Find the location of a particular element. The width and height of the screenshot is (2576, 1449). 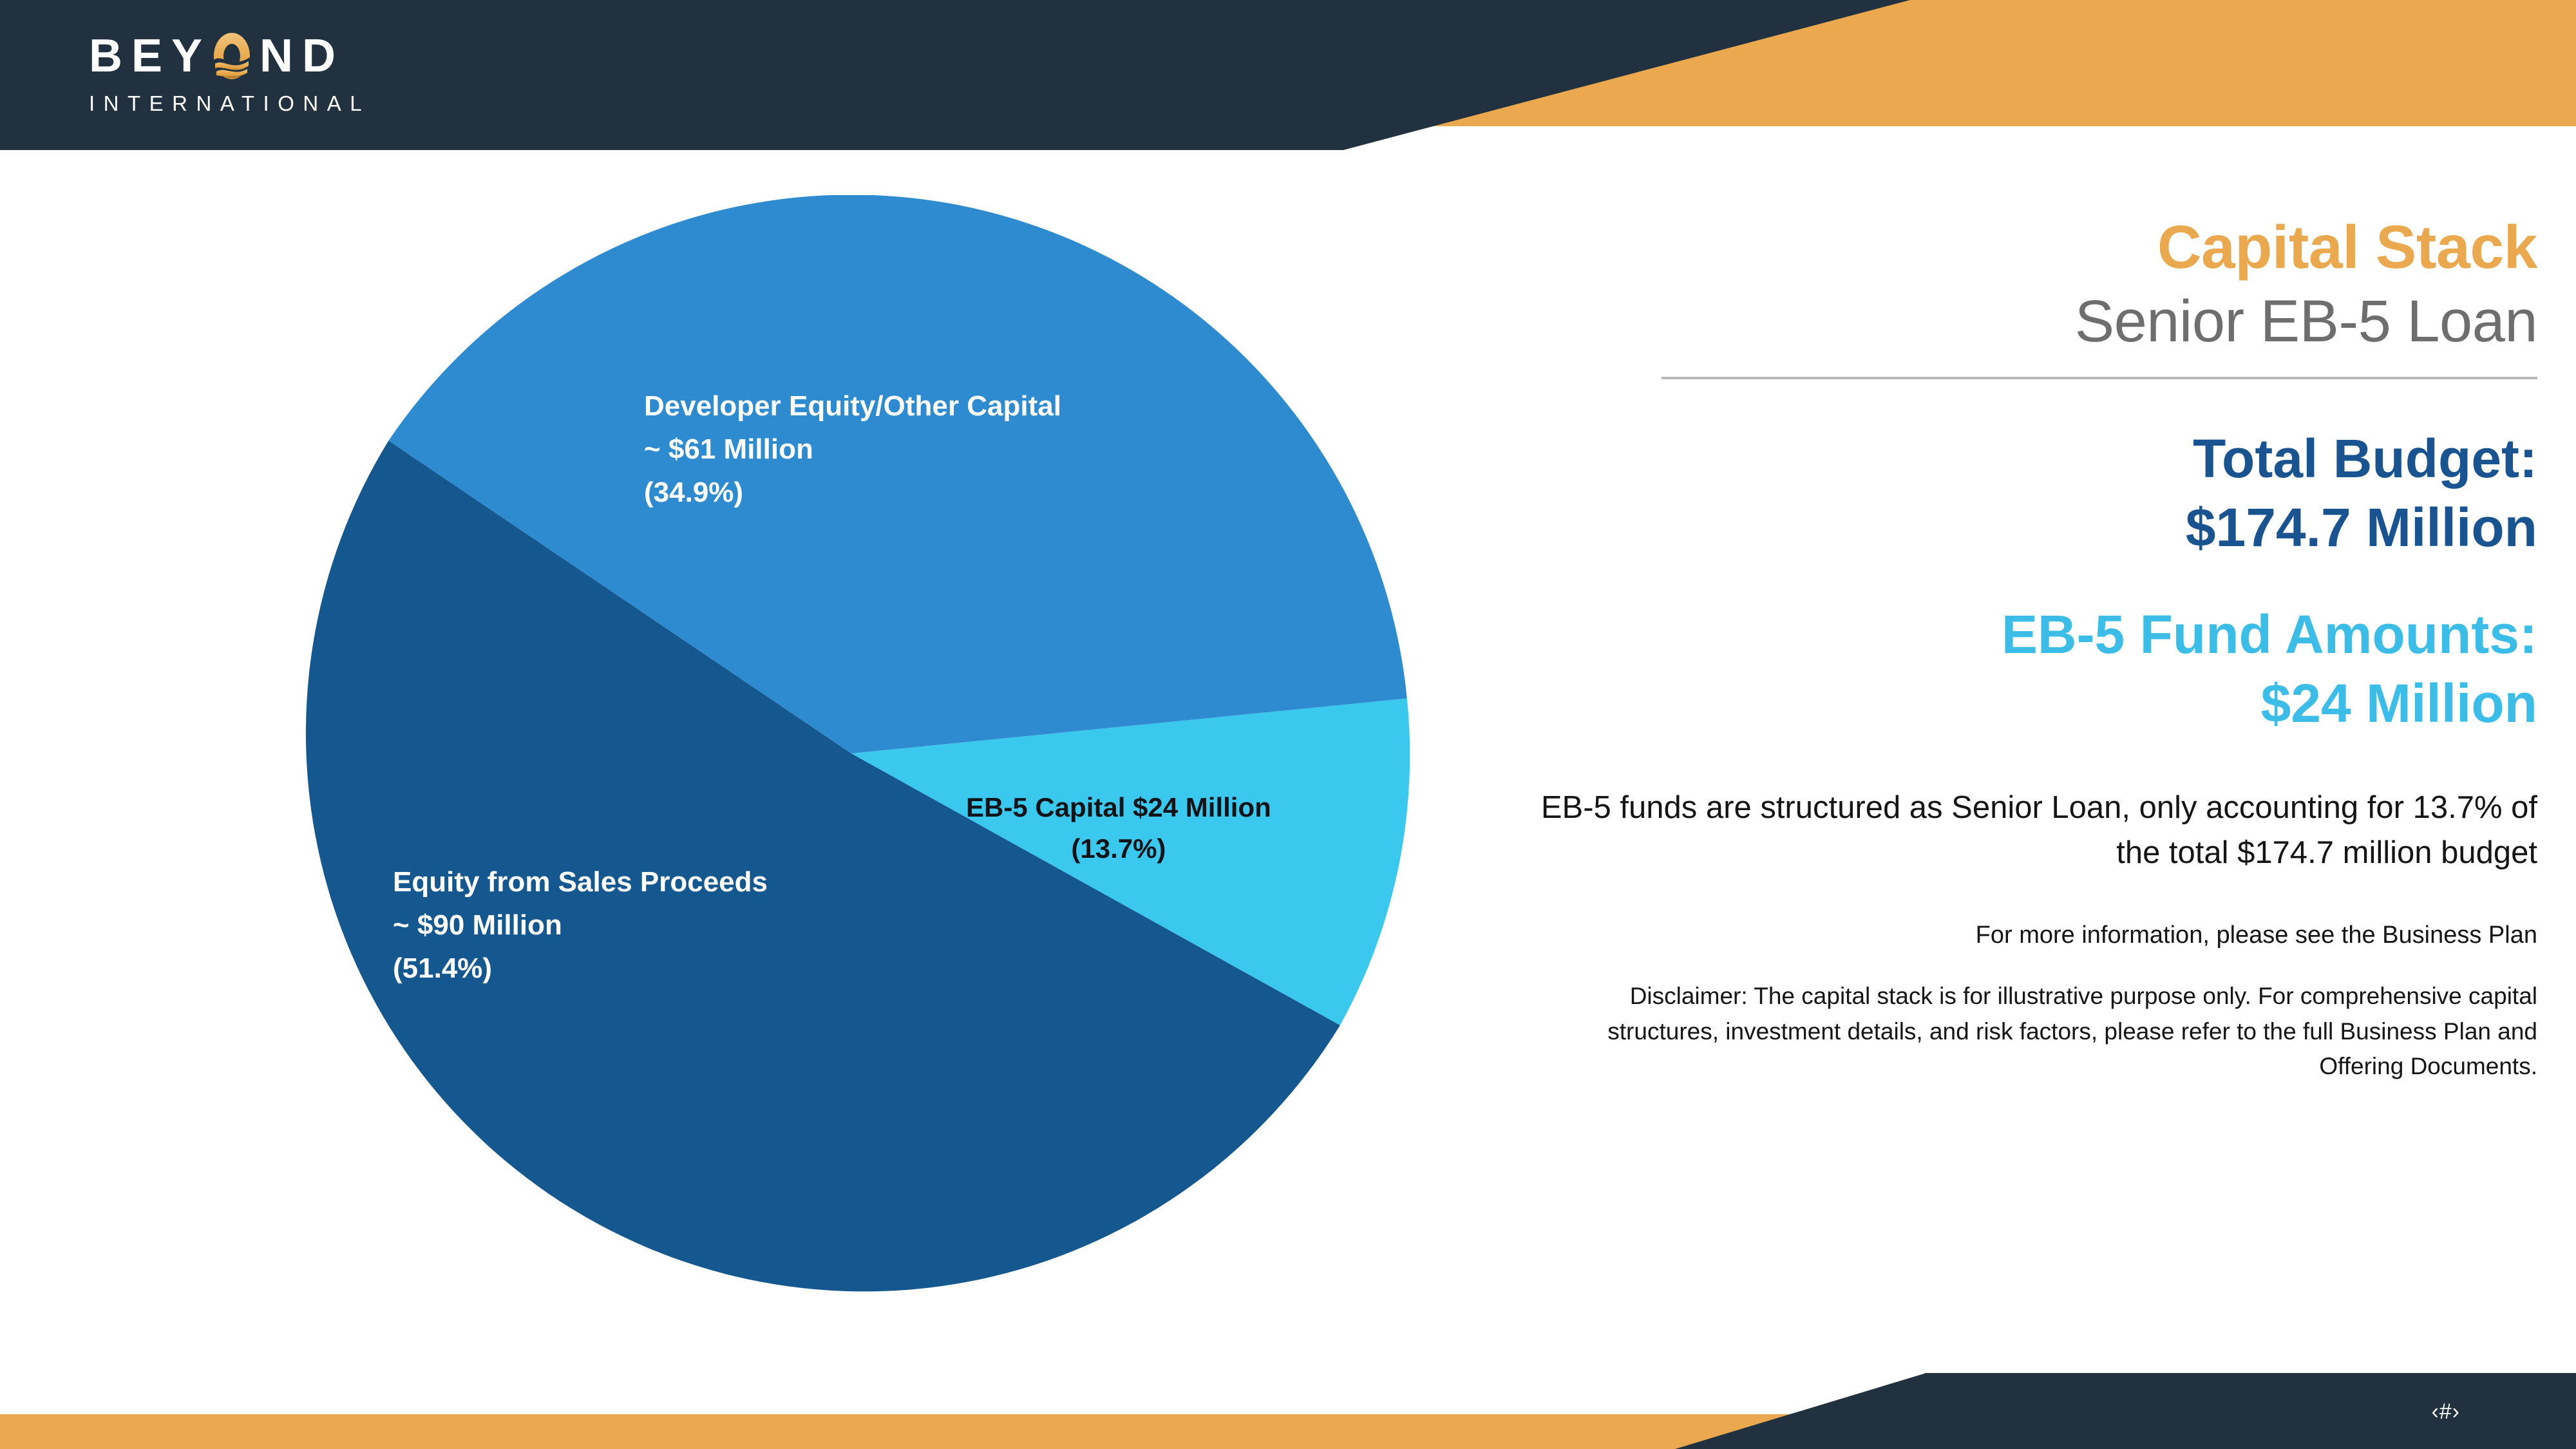

logo-subtitle: INTERNATIONAL is located at coordinates (230, 103).